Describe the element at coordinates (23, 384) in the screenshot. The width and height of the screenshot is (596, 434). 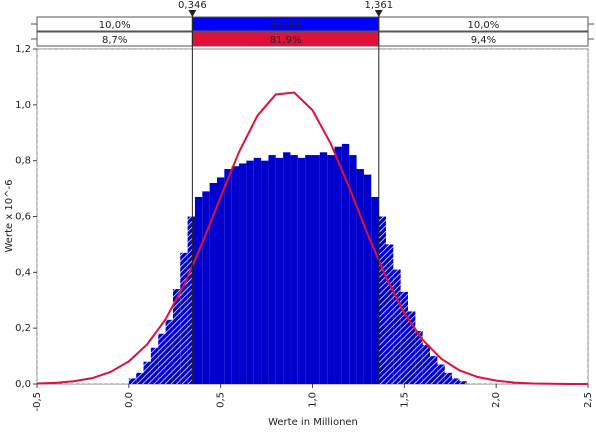
I see `y-tick-label: 0,0` at that location.